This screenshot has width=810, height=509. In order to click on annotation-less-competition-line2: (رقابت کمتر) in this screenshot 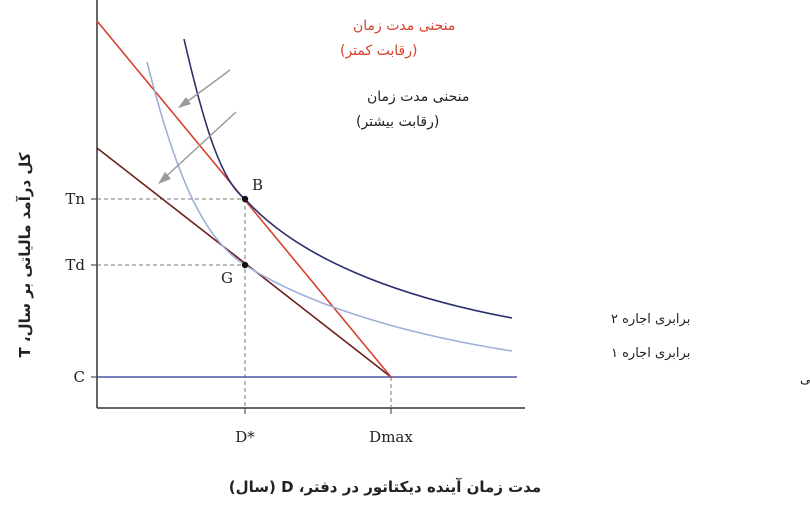, I will do `click(378, 51)`.